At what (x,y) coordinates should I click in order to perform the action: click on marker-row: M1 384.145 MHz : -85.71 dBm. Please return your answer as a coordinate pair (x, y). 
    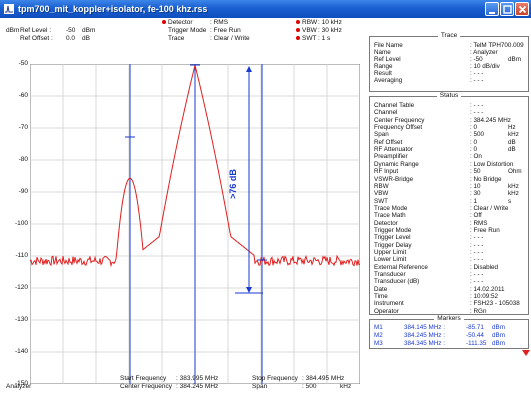
    Looking at the image, I should click on (450, 328).